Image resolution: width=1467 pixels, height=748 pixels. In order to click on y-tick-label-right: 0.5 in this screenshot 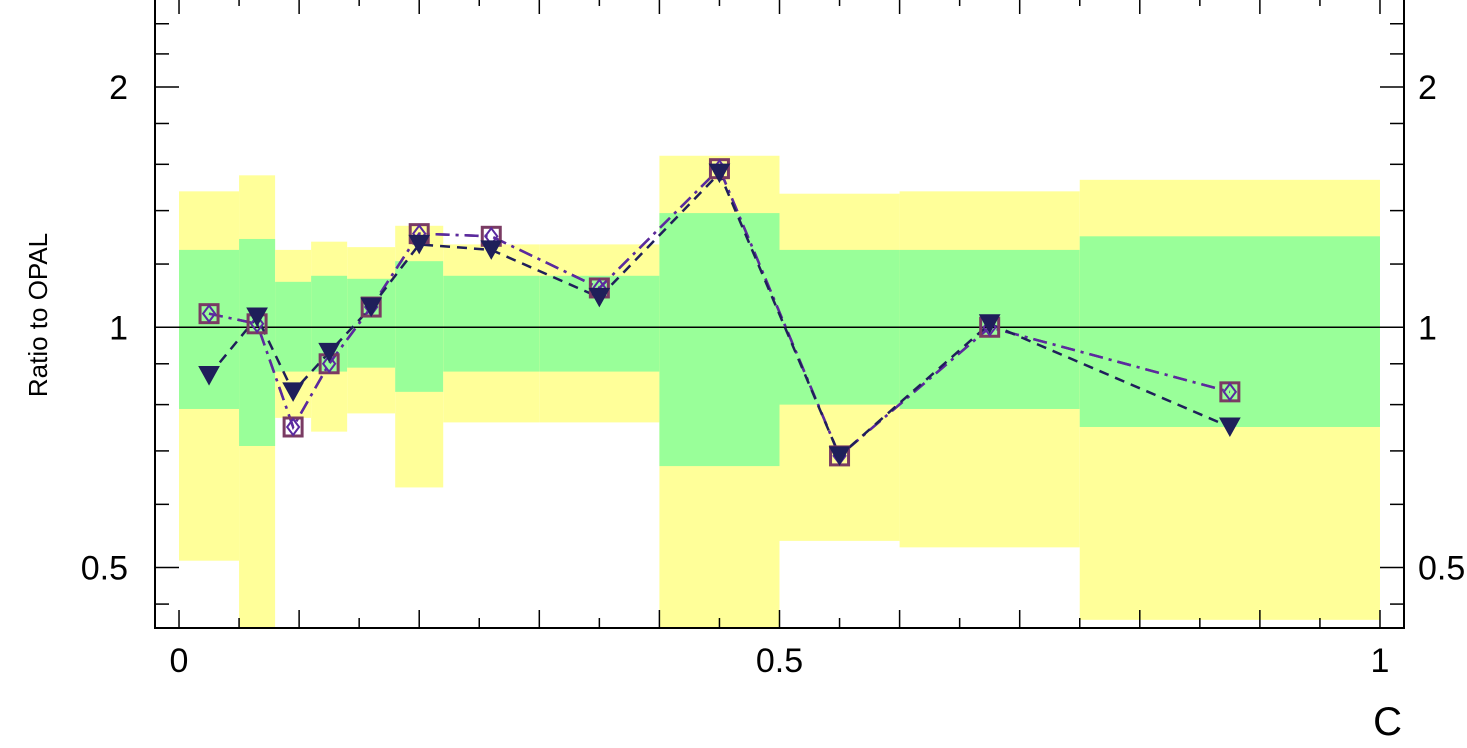, I will do `click(1441, 569)`.